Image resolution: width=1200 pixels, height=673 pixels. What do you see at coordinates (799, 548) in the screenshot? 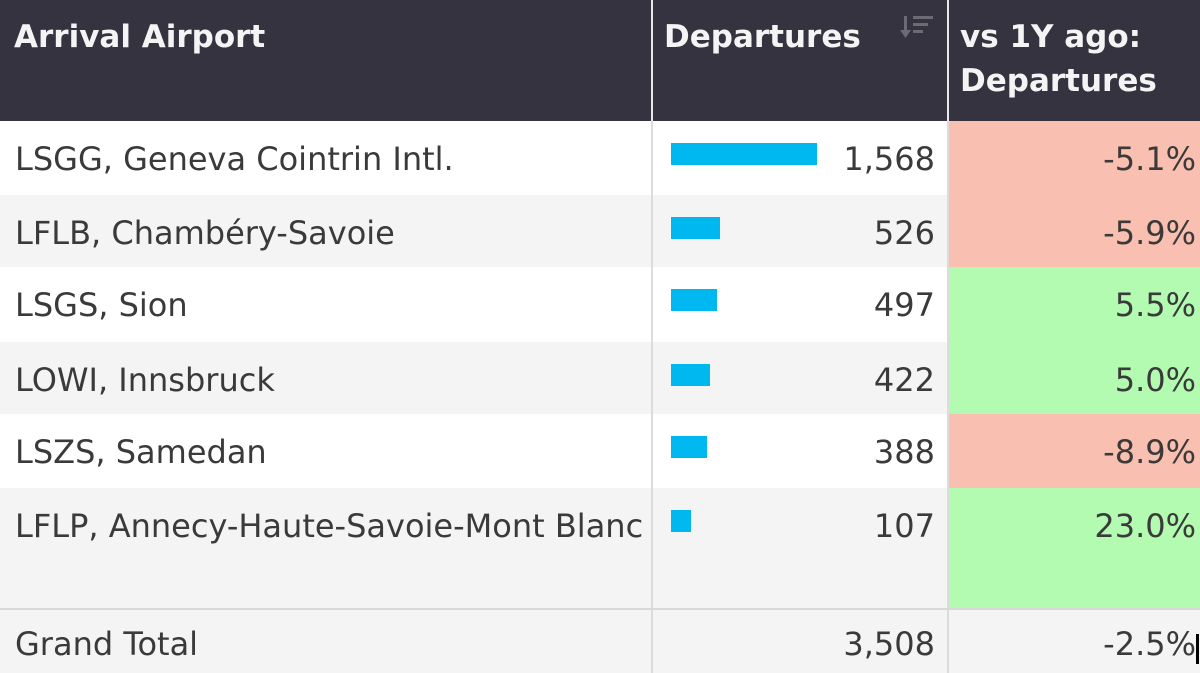
I see `departures-cell: 107` at bounding box center [799, 548].